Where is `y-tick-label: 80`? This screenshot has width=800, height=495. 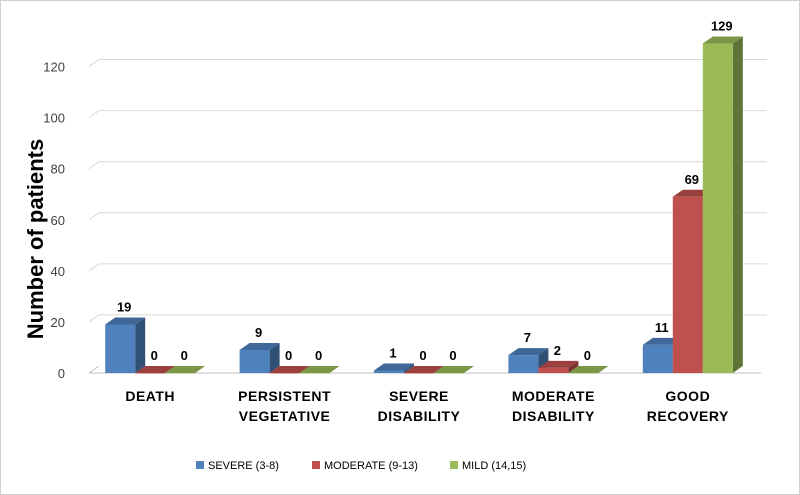
y-tick-label: 80 is located at coordinates (58, 169).